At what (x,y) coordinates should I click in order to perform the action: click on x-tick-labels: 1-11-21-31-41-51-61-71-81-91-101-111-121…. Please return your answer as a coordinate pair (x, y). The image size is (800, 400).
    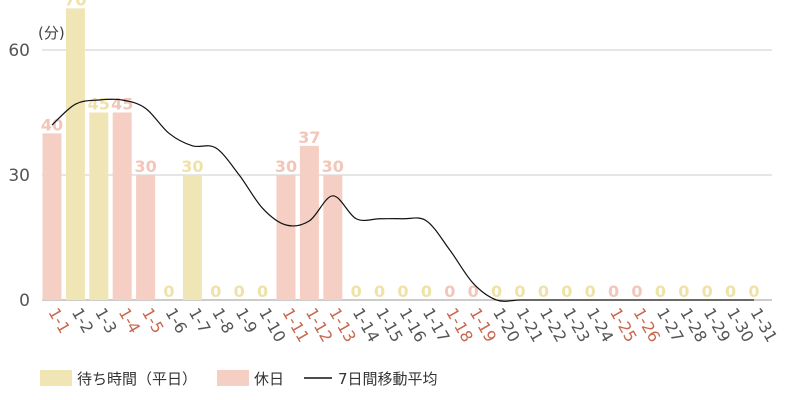
    Looking at the image, I should click on (413, 325).